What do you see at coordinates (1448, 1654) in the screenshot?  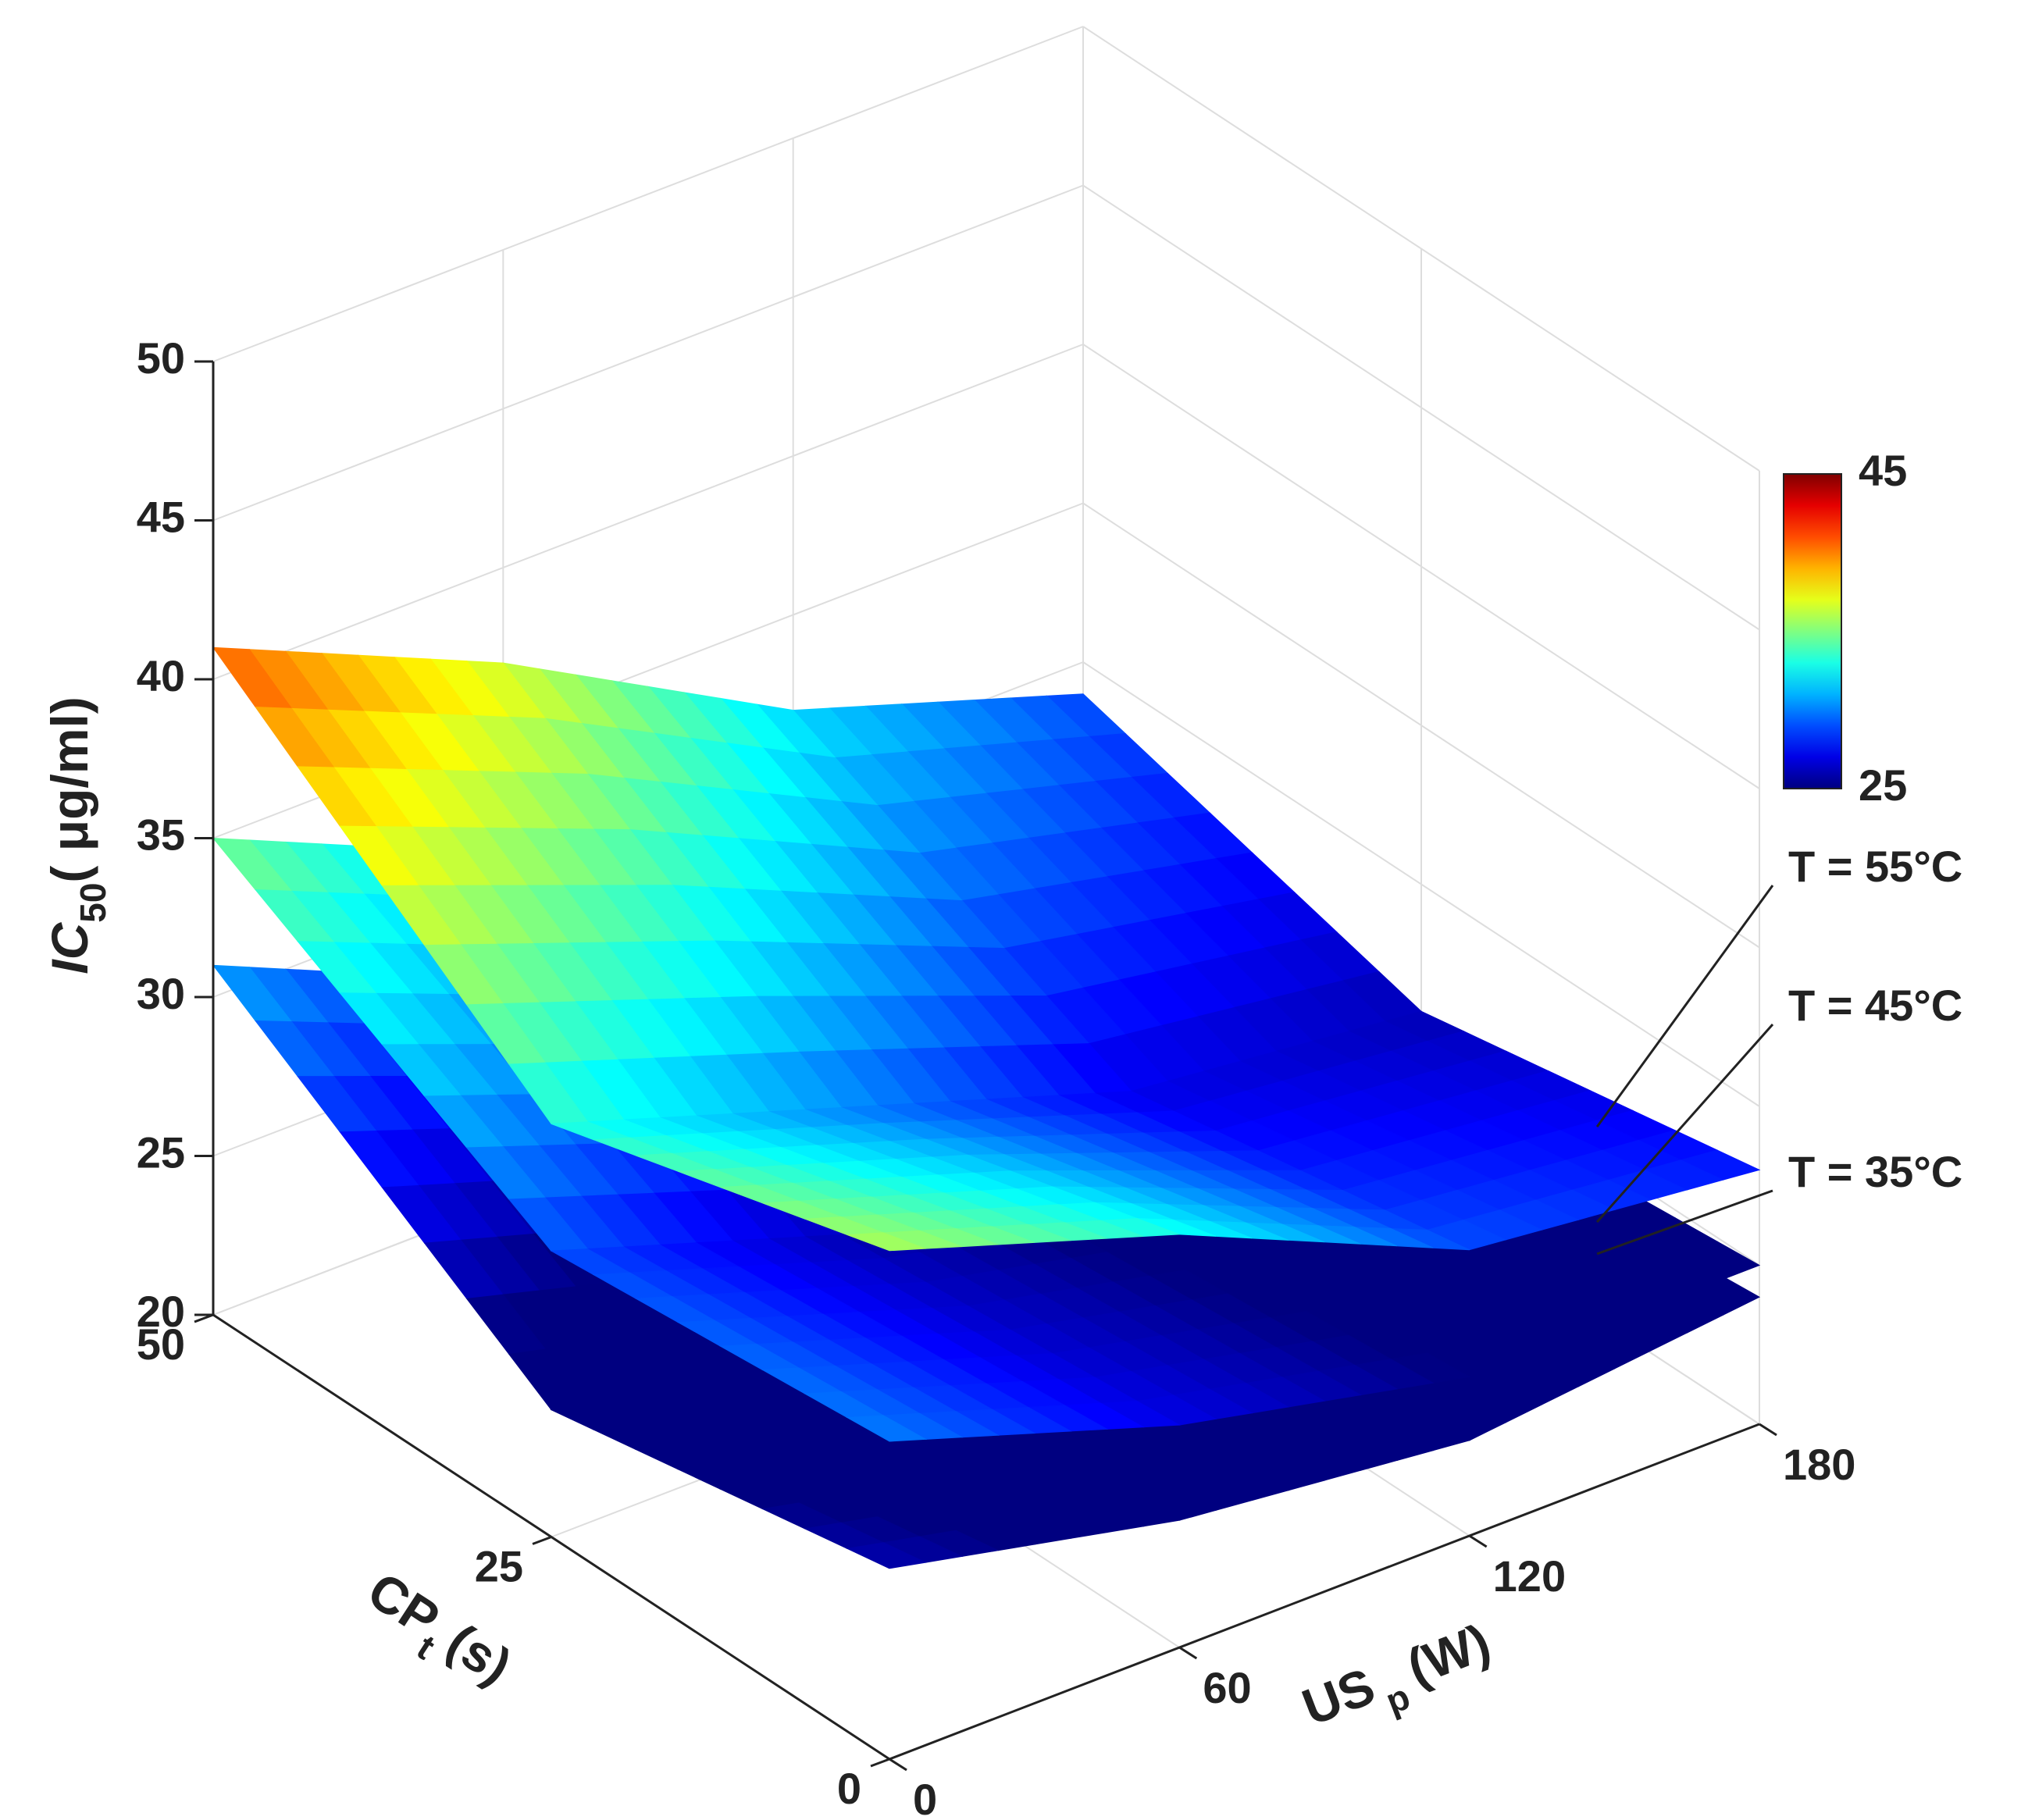 I see `x-label-unit: (W)` at bounding box center [1448, 1654].